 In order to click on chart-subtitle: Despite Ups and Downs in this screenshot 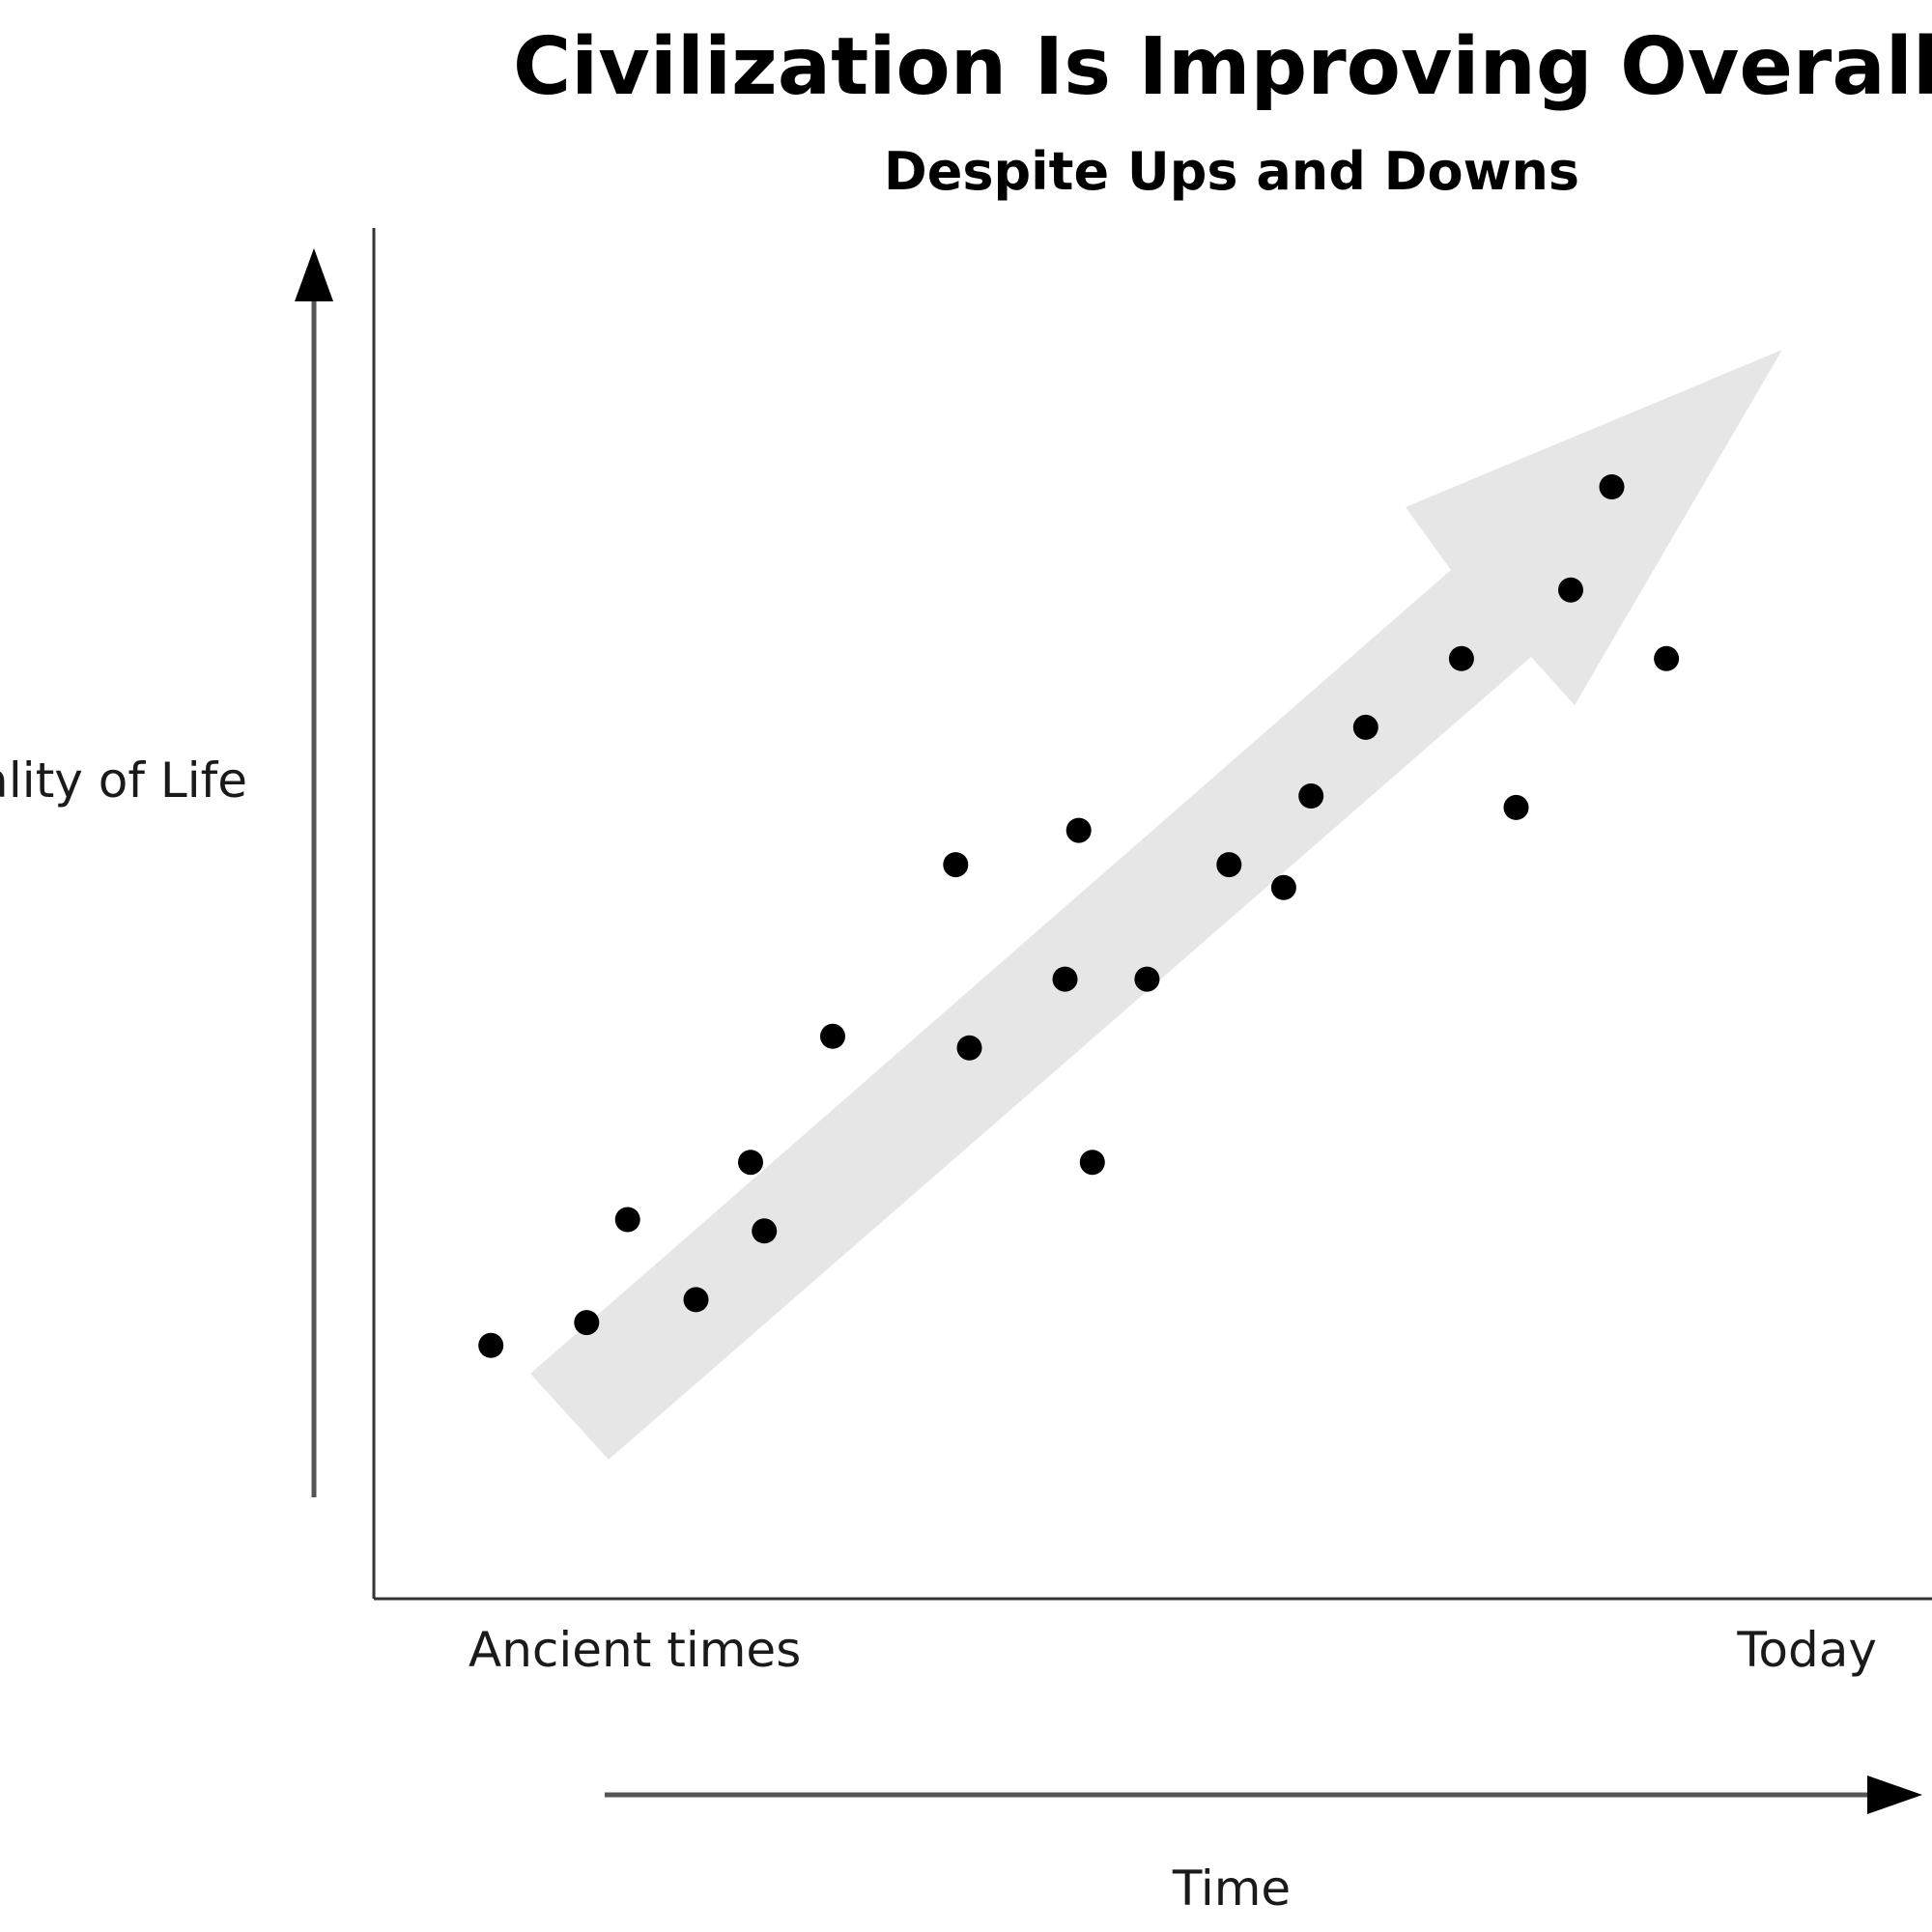, I will do `click(1231, 171)`.